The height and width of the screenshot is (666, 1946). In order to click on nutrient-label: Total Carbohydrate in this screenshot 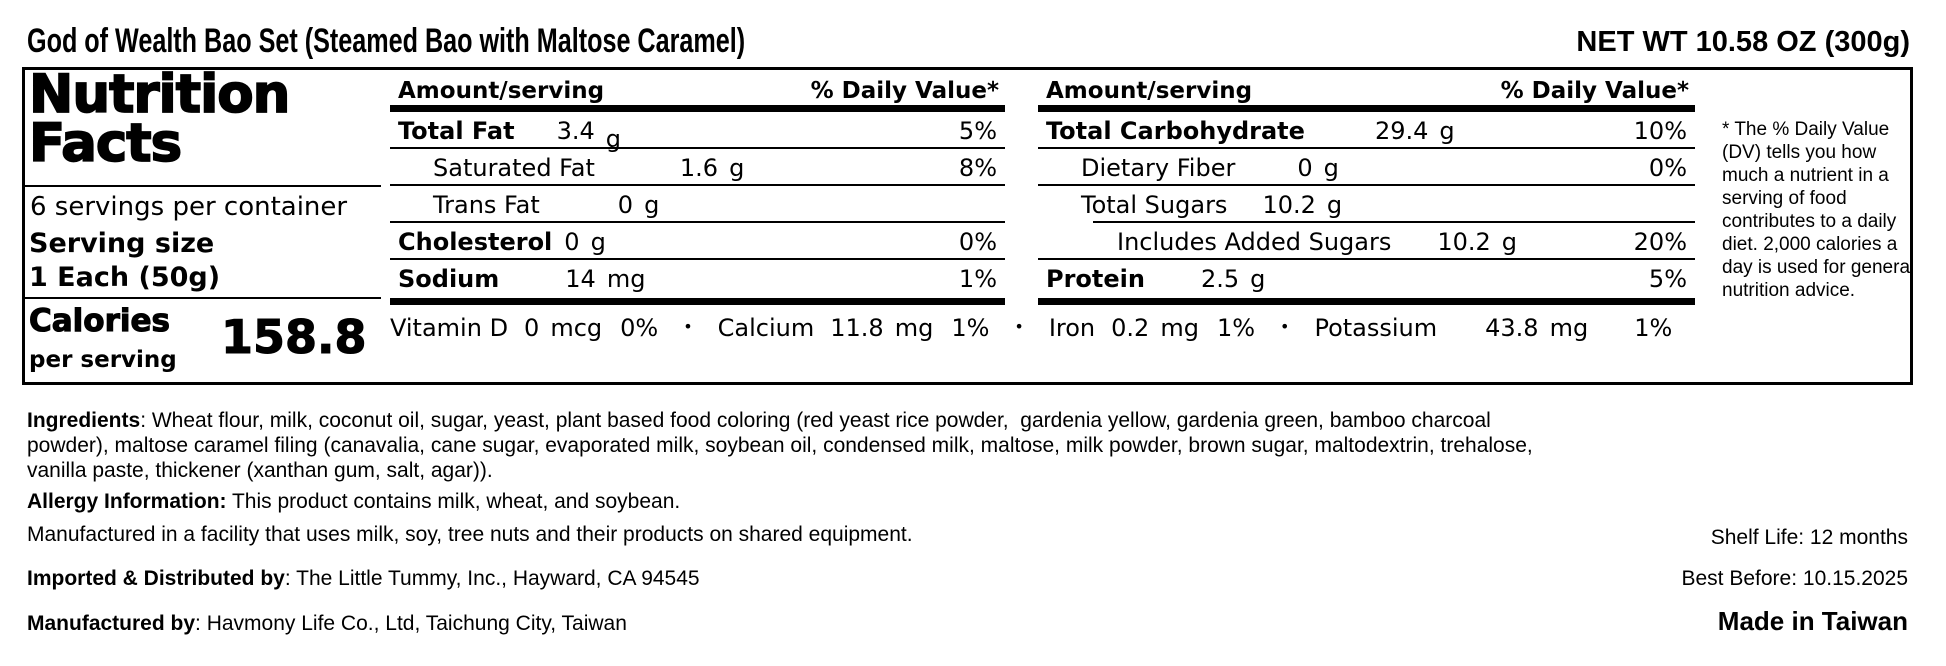, I will do `click(1175, 130)`.